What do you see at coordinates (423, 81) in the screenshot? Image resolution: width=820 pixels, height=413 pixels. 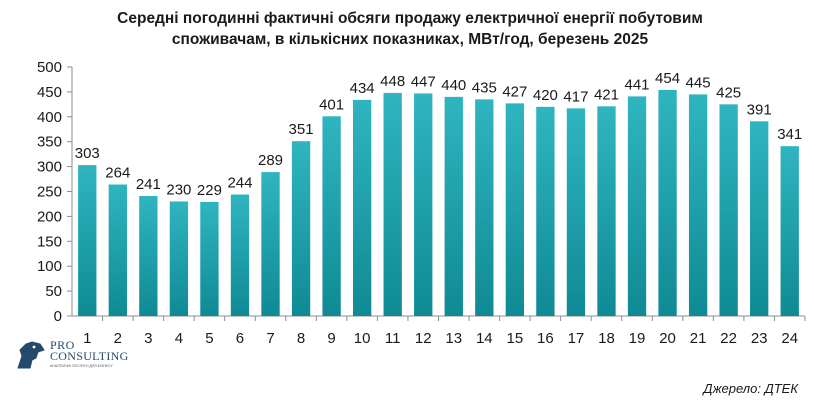 I see `data-label-hour-12: 447` at bounding box center [423, 81].